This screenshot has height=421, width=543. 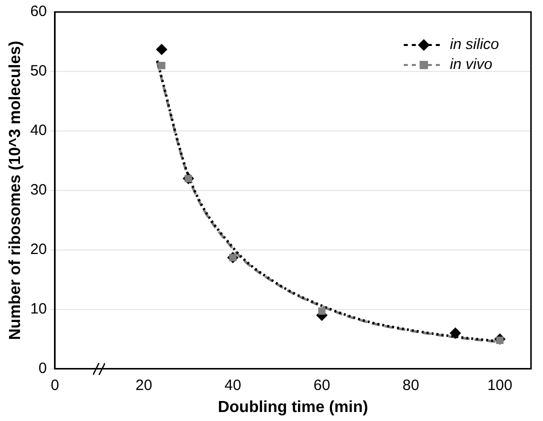 What do you see at coordinates (38, 249) in the screenshot?
I see `y-tick-label: 20` at bounding box center [38, 249].